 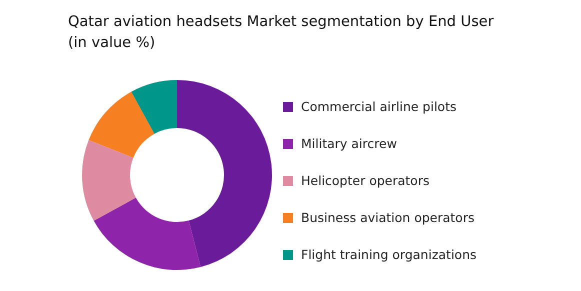 I want to click on legend-label: Flight training organizations, so click(x=389, y=254).